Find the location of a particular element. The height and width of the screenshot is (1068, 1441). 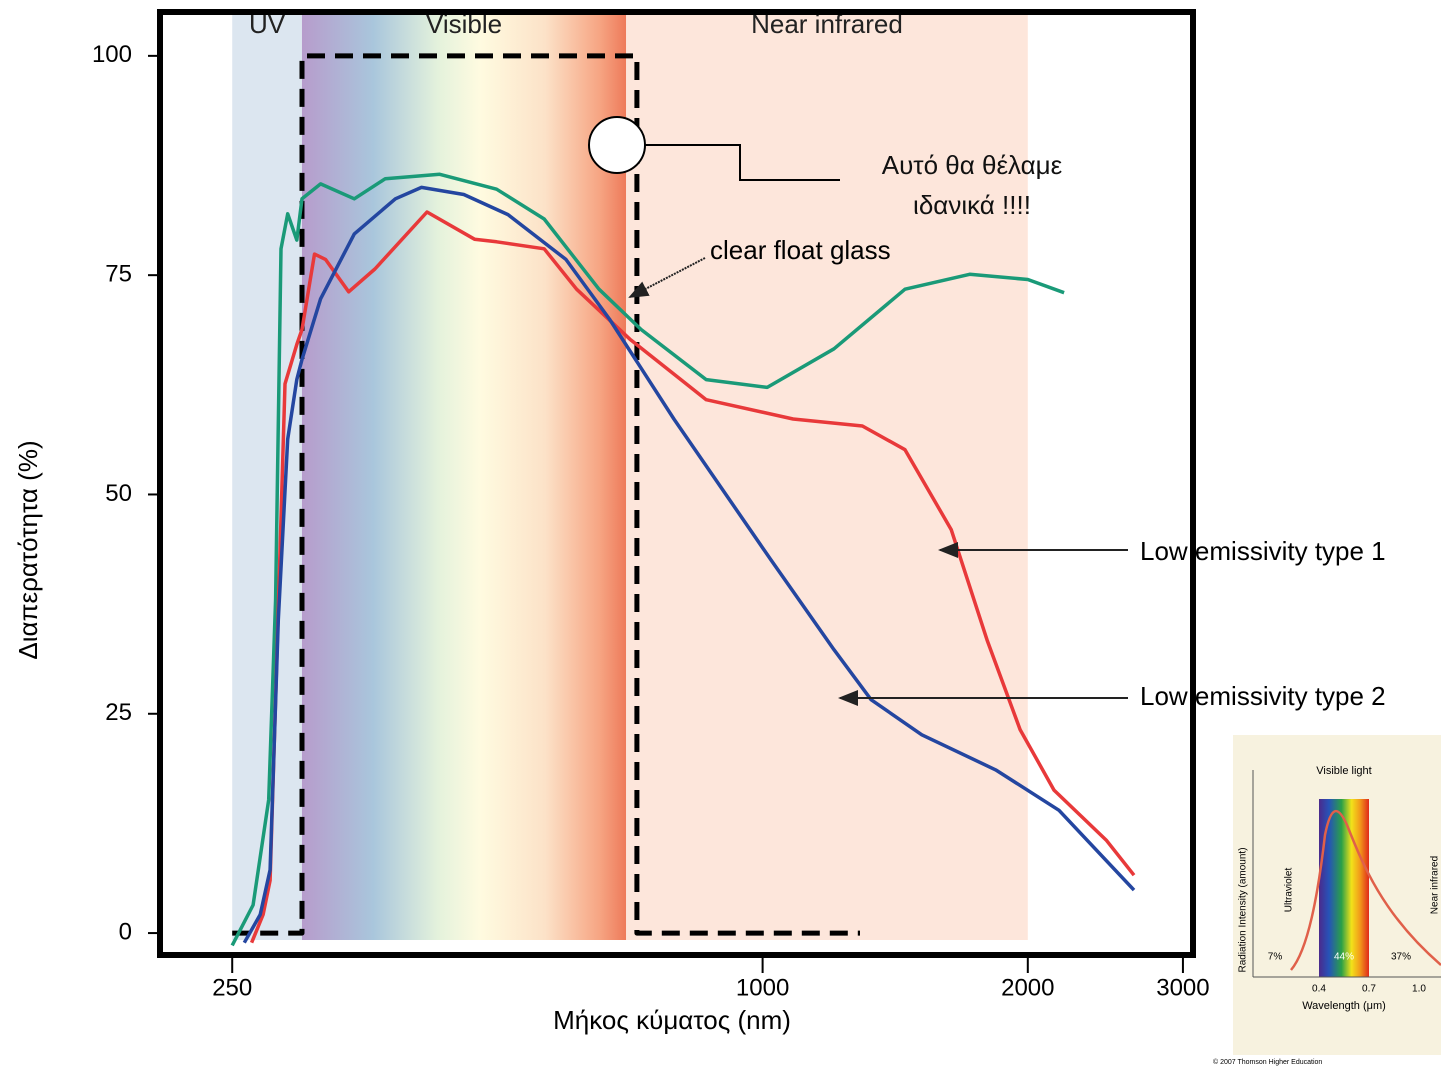

annotation: Low emissivity type 1 is located at coordinates (1263, 551).